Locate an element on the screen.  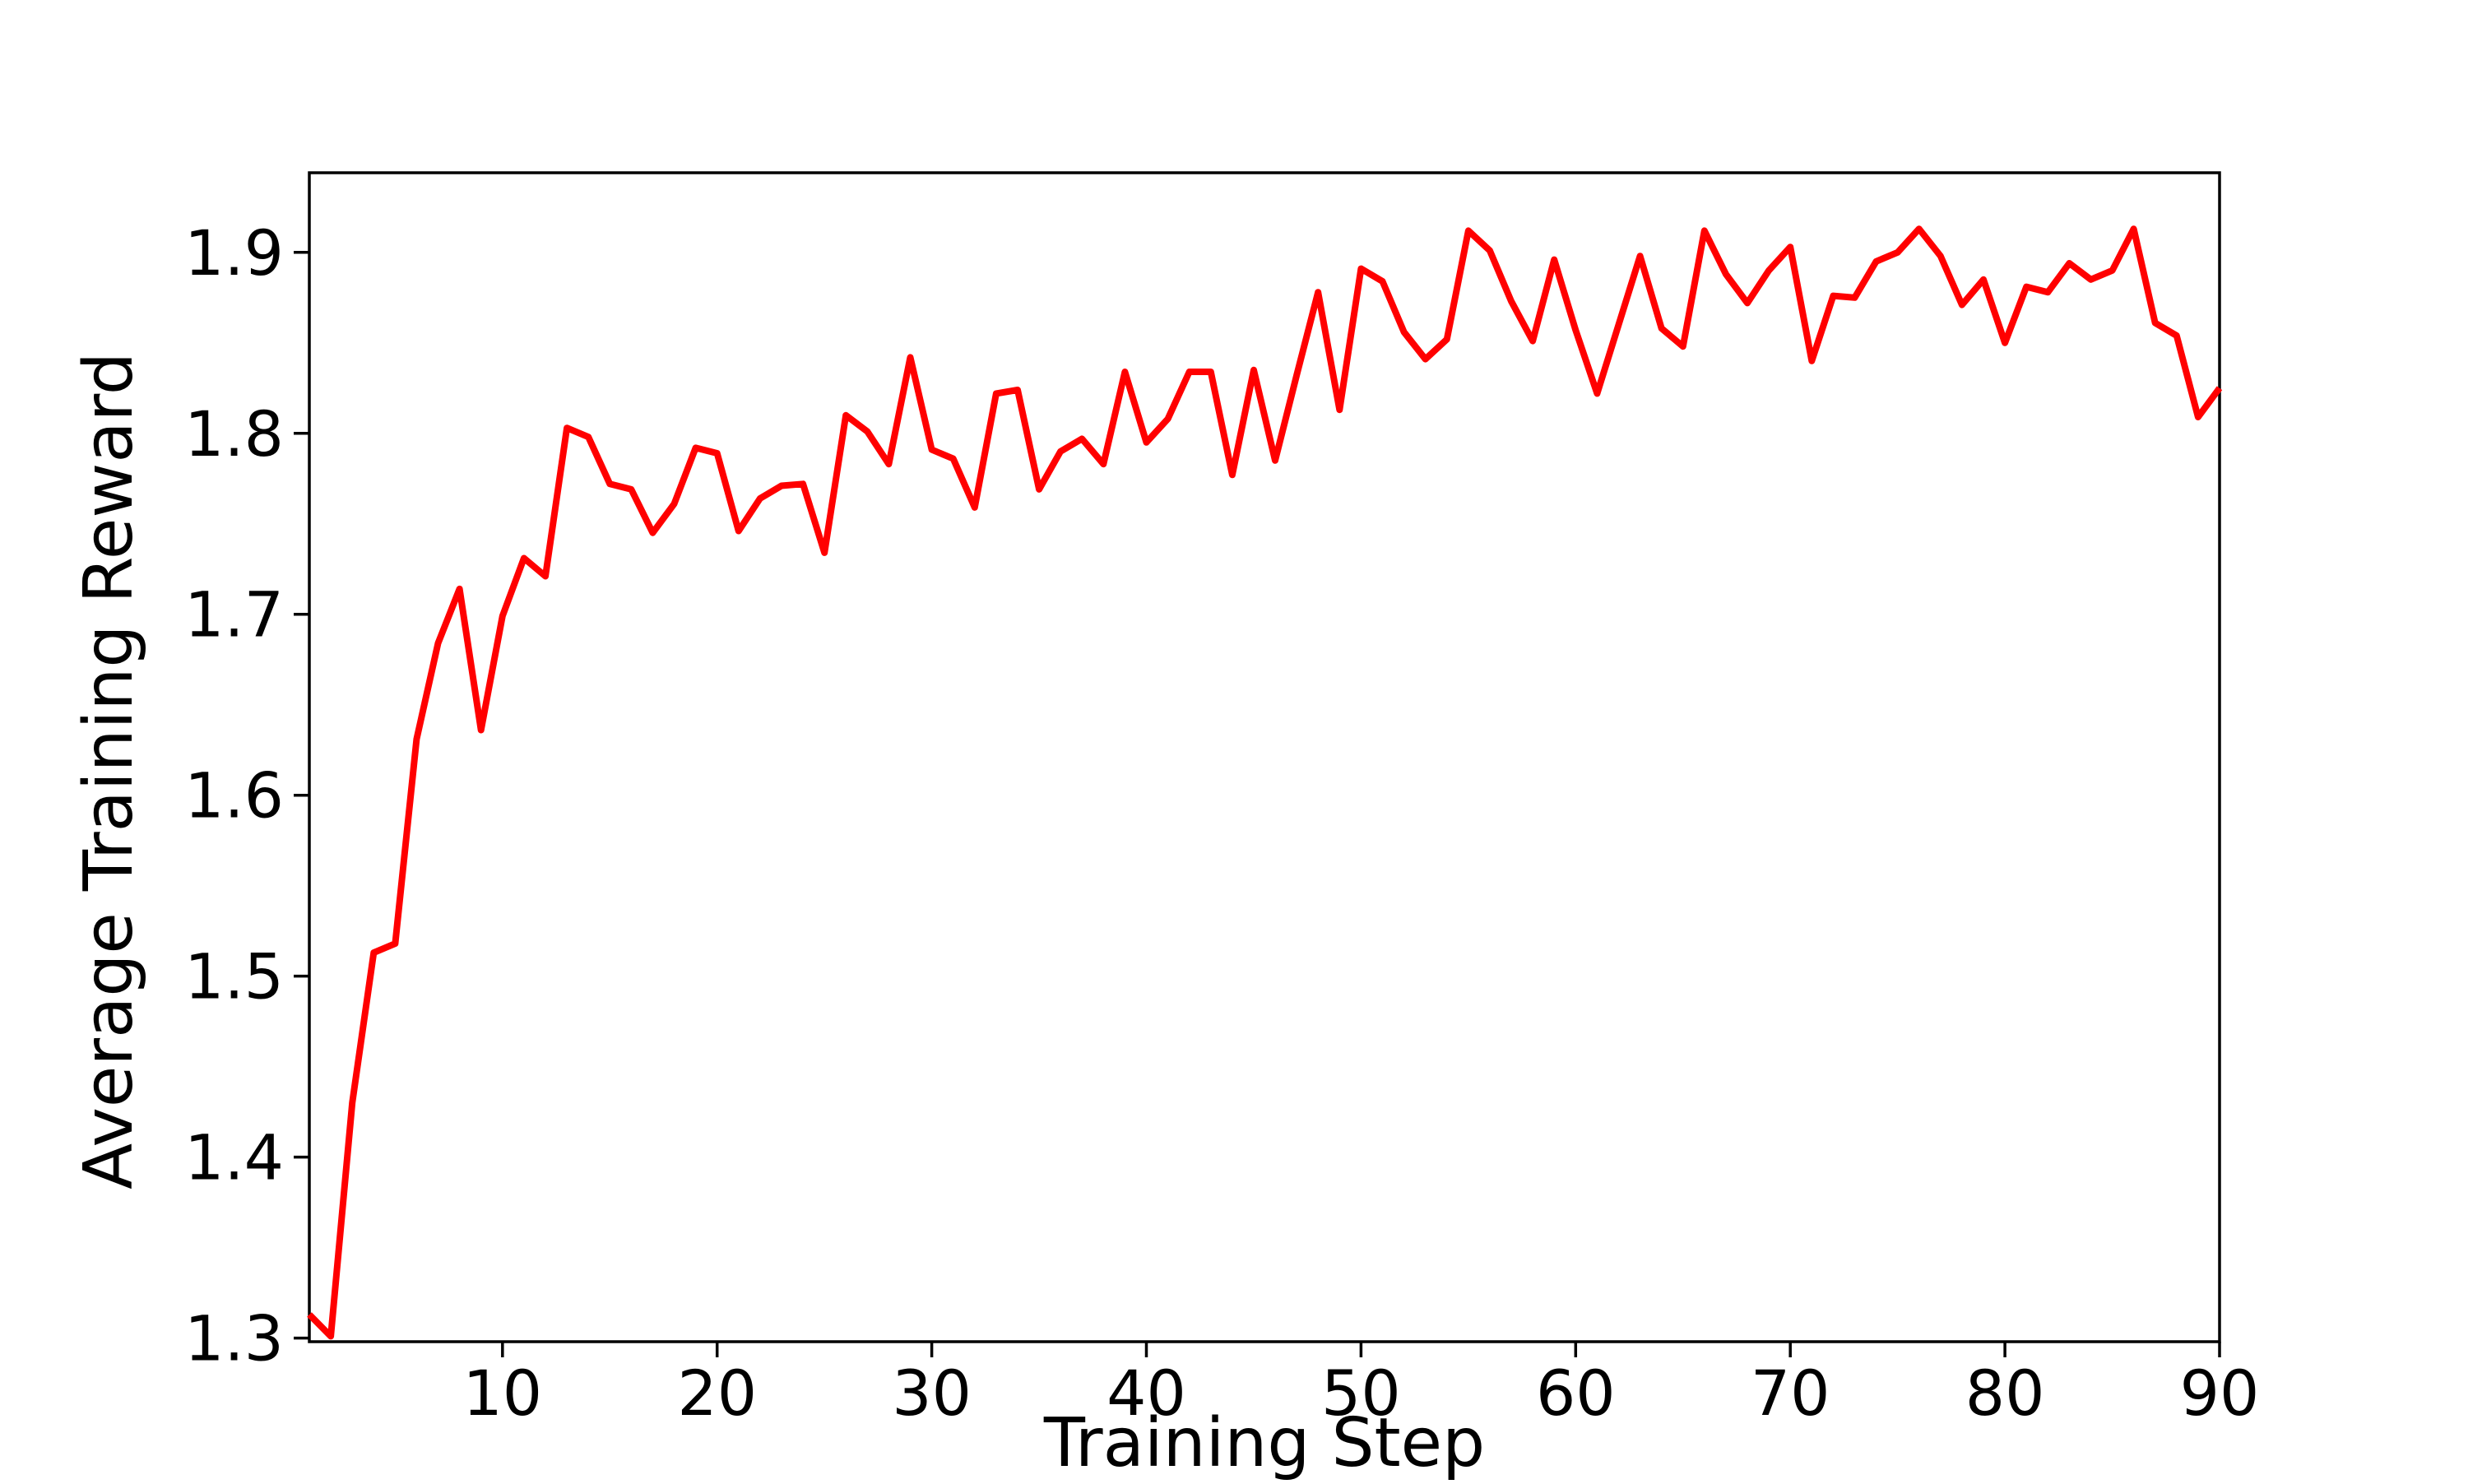
x-tick-label: 60 is located at coordinates (1576, 1393).